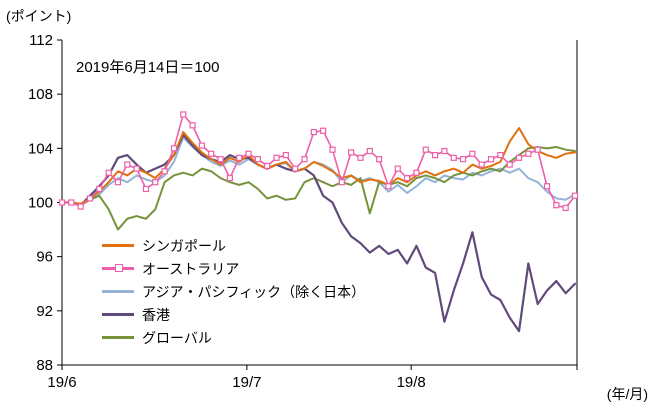 The width and height of the screenshot is (654, 410). Describe the element at coordinates (41, 40) in the screenshot. I see `y-tick-label: 112` at that location.